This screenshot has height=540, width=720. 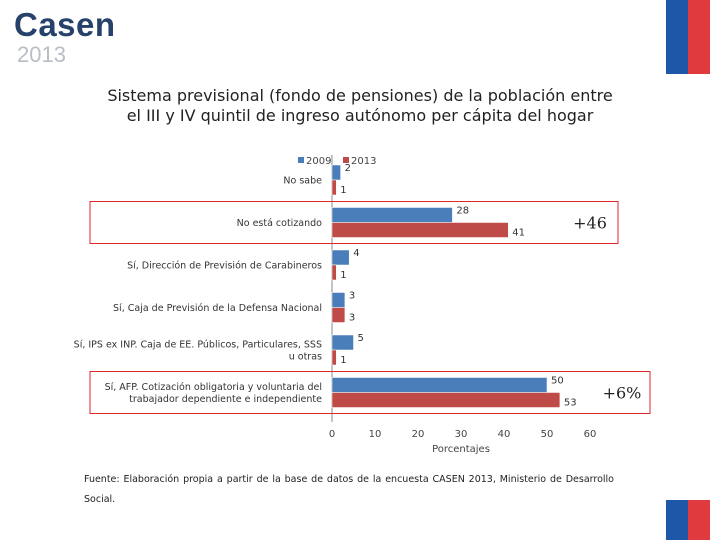 I want to click on flag-stripe-bottom, so click(x=688, y=520).